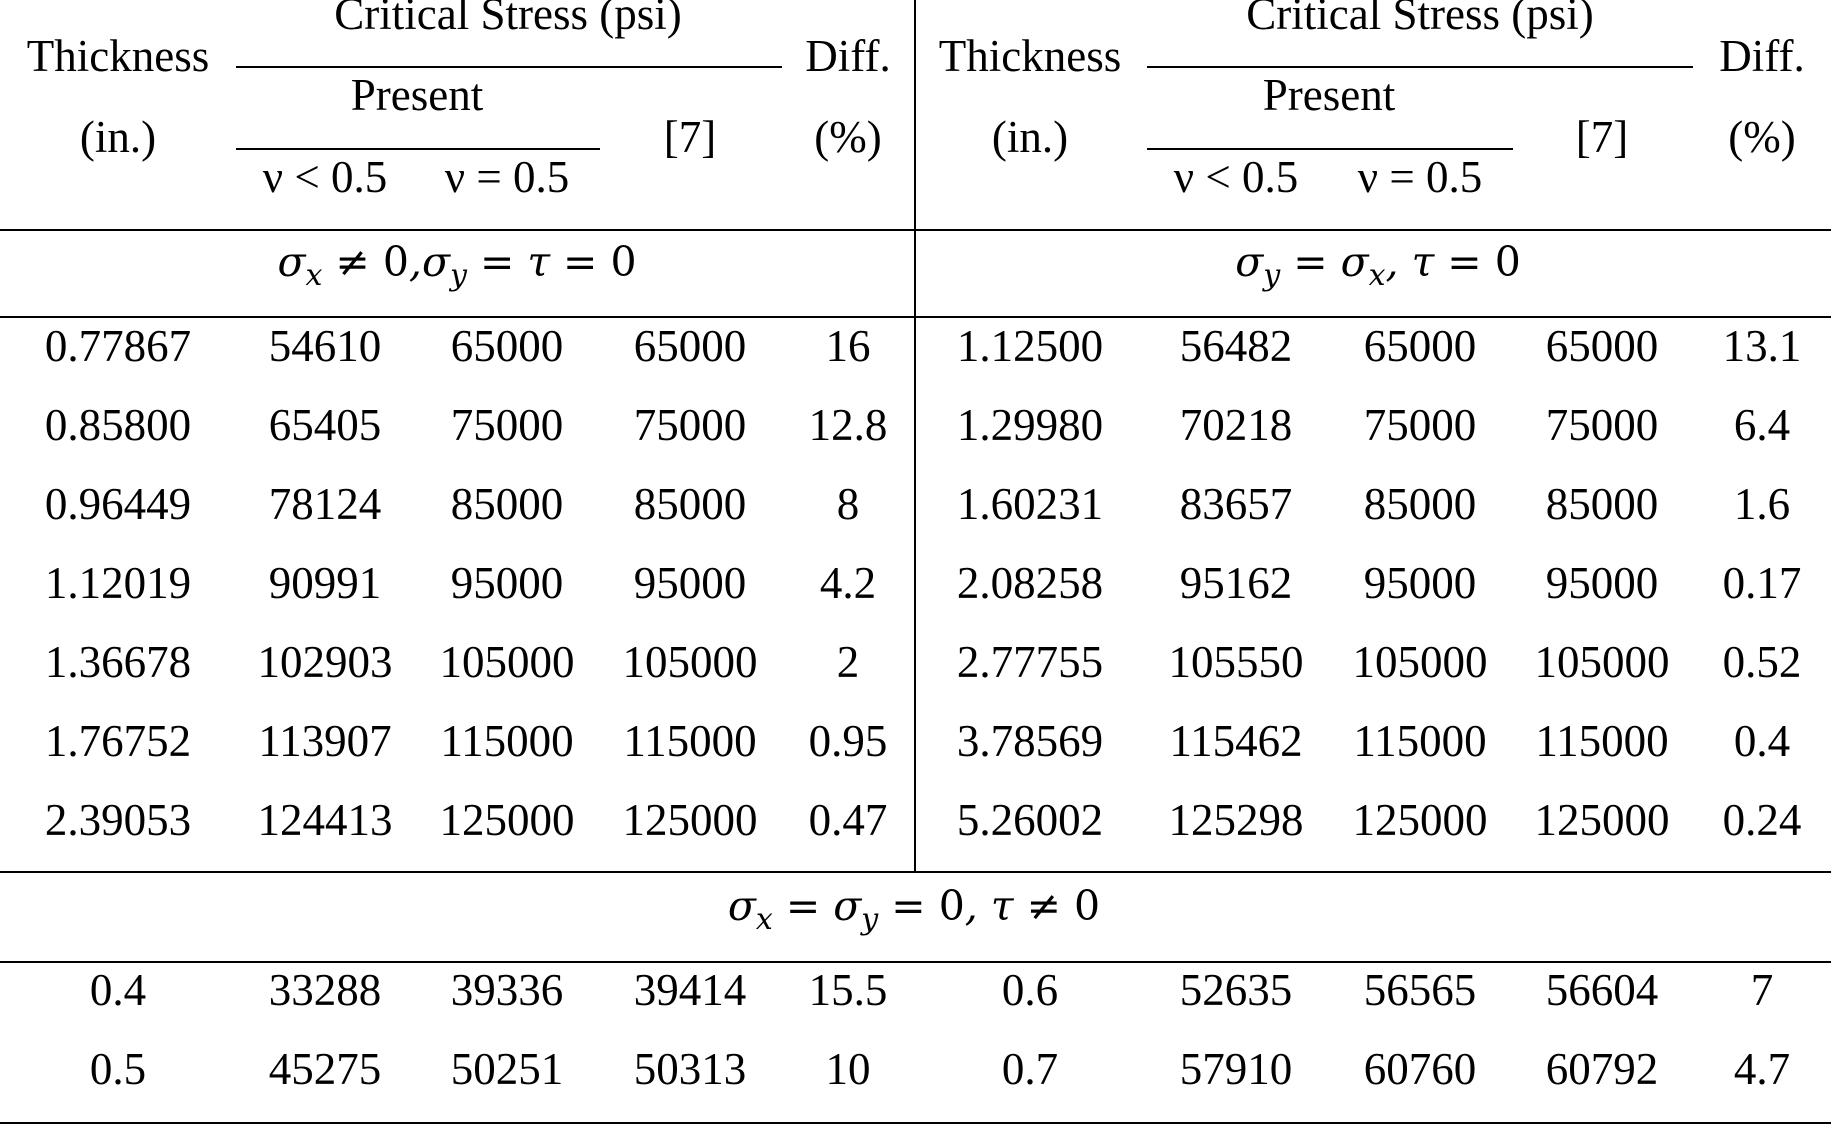 This screenshot has height=1126, width=1831. I want to click on header-present-left: Present, so click(417, 95).